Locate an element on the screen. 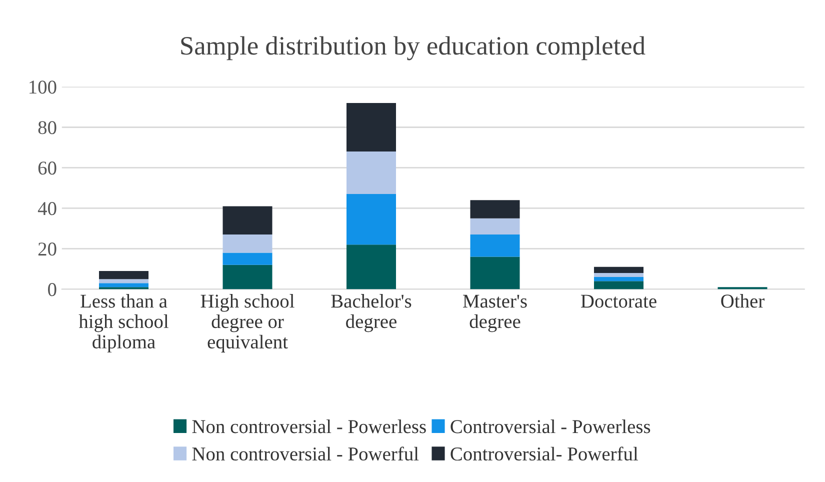 The image size is (825, 482). chart-title: Sample distribution by education completed is located at coordinates (413, 48).